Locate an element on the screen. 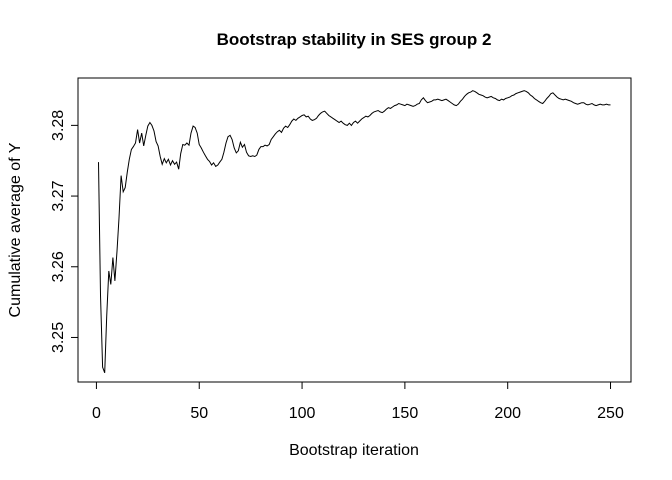  y-tick-label: 3.28 is located at coordinates (58, 125).